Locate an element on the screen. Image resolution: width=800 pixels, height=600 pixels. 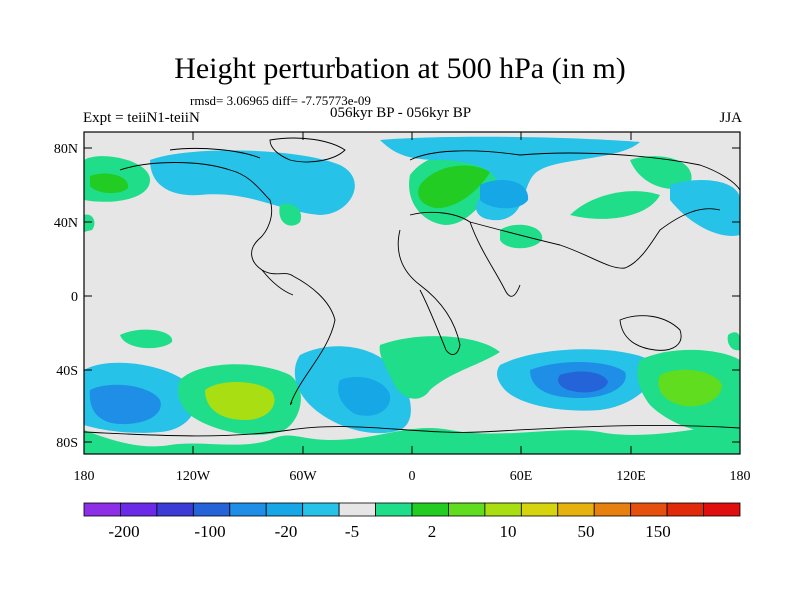
x-tick-label: 0 is located at coordinates (412, 476).